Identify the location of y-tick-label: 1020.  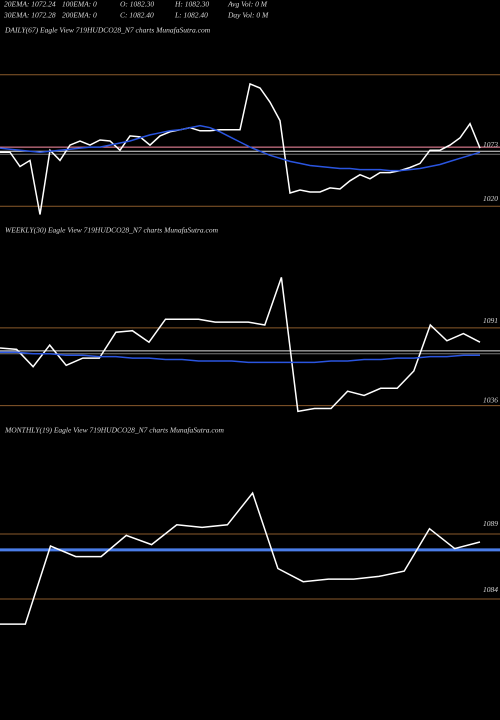
(490, 198).